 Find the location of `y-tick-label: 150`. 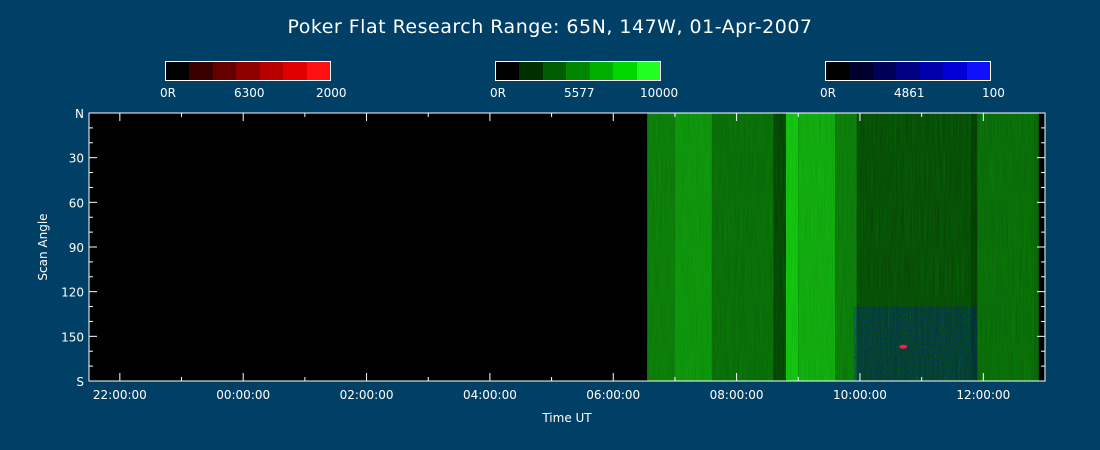

y-tick-label: 150 is located at coordinates (72, 337).